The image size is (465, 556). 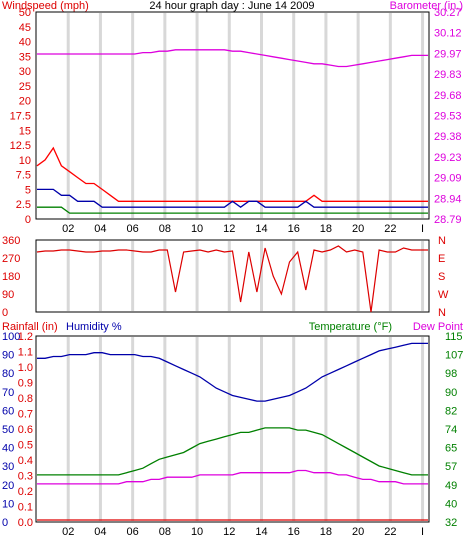 What do you see at coordinates (25, 161) in the screenshot?
I see `windspeed-tick-label: 10` at bounding box center [25, 161].